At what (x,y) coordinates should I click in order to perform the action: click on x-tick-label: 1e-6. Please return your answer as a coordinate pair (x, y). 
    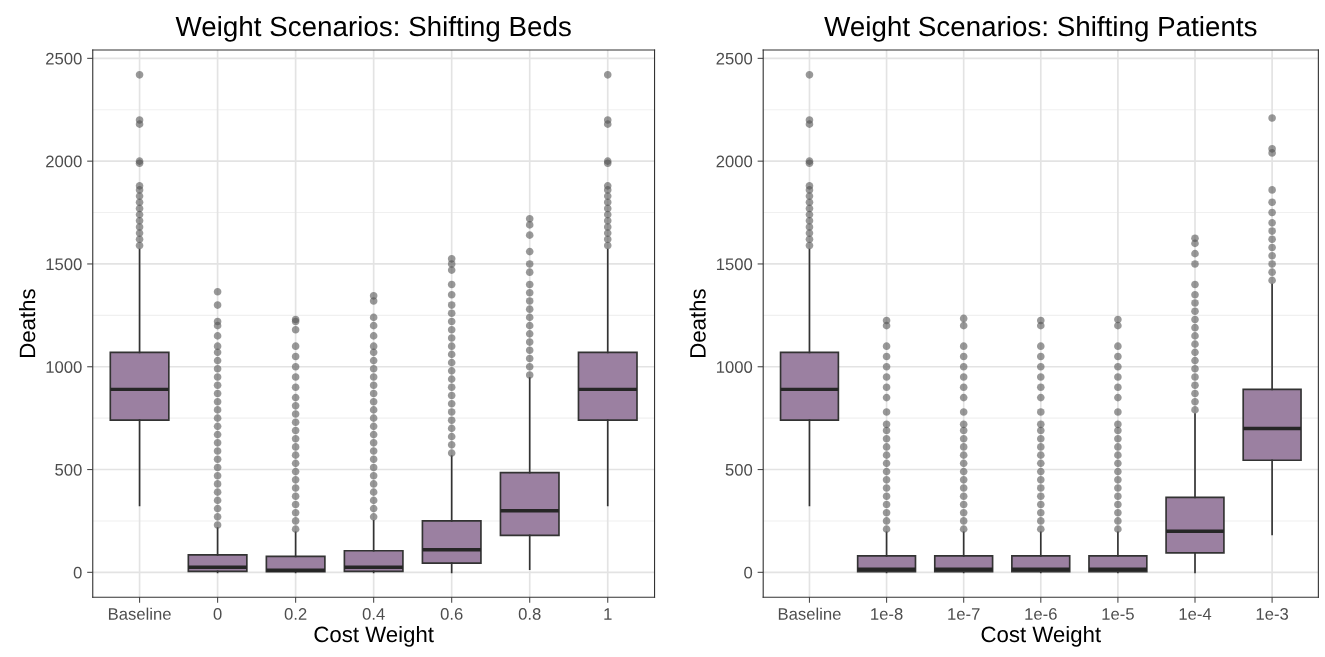
    Looking at the image, I should click on (1041, 614).